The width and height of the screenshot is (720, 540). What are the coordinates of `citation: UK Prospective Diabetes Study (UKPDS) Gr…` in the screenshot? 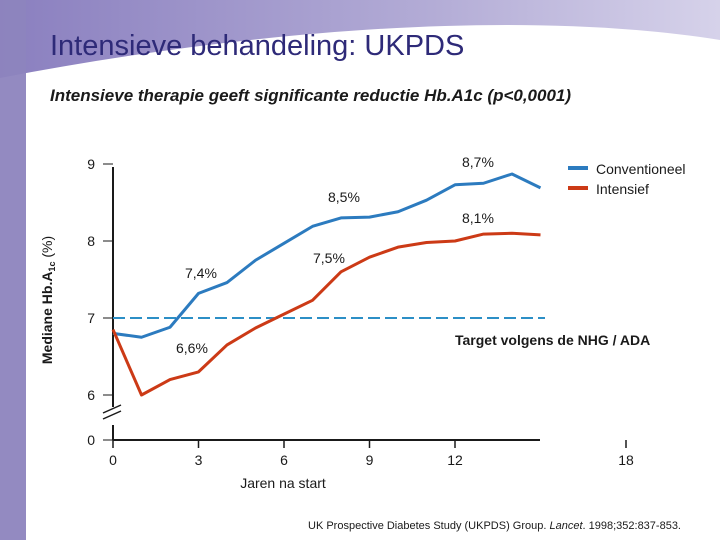 It's located at (494, 526).